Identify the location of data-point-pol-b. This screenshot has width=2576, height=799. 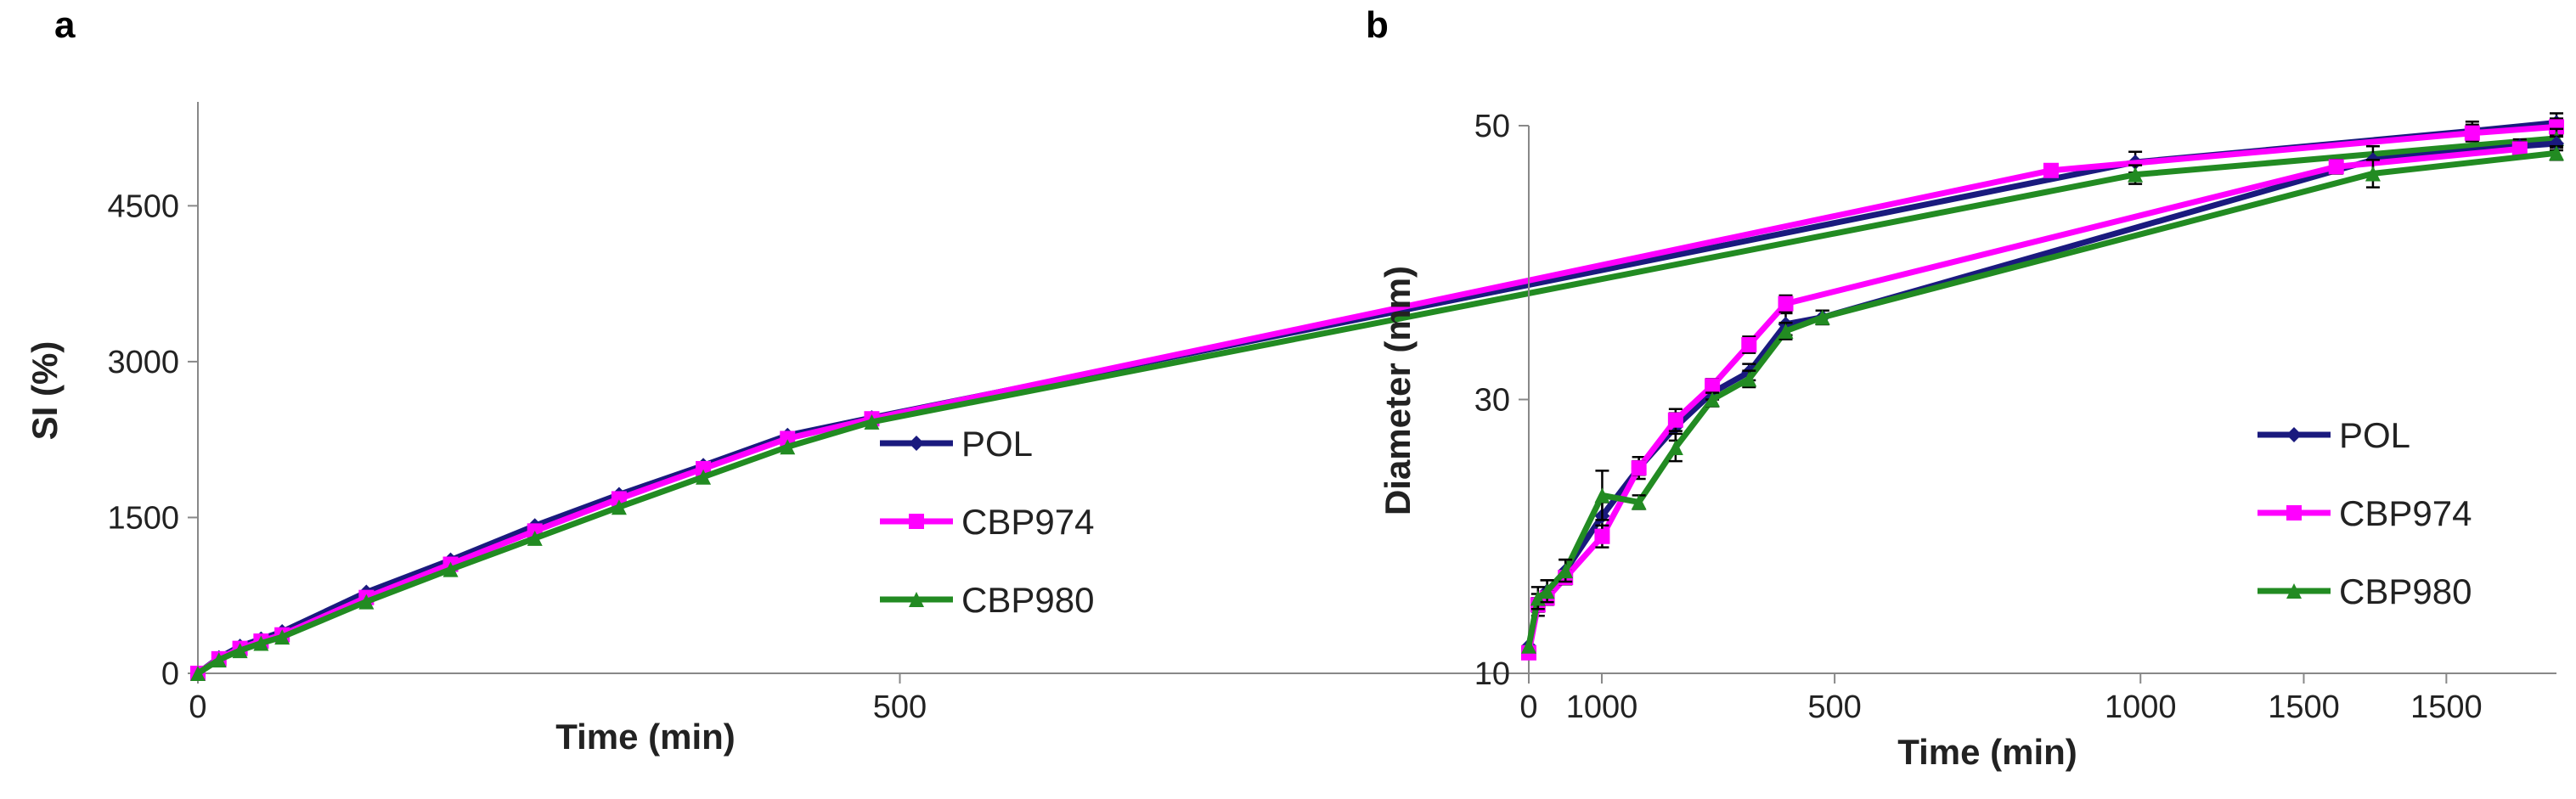
(2556, 143).